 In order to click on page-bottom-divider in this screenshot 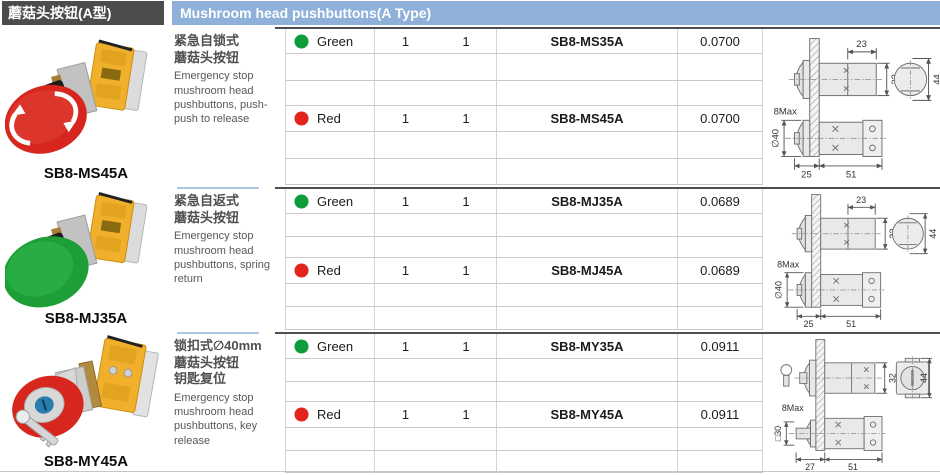, I will do `click(470, 471)`.